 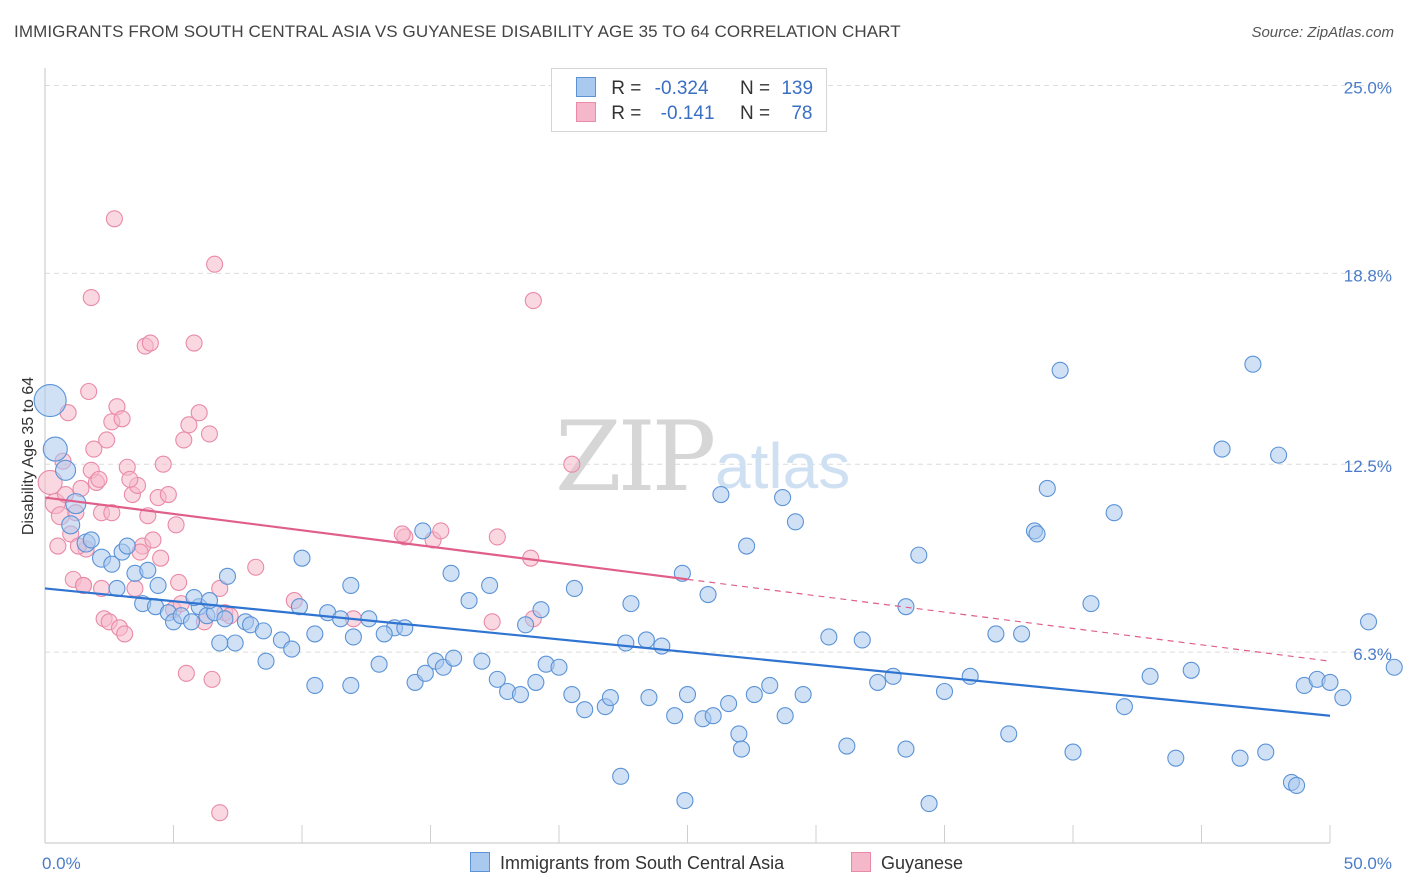 I want to click on watermark-zip: ZIP, so click(x=634, y=457).